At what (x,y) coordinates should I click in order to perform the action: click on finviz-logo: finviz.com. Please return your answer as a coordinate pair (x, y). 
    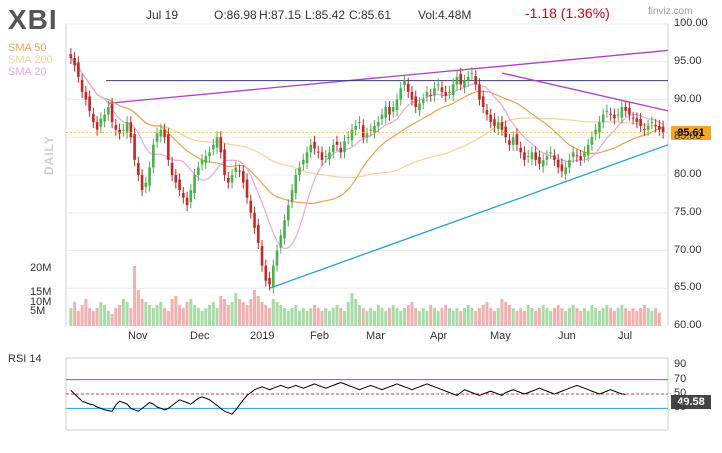
    Looking at the image, I should click on (670, 11).